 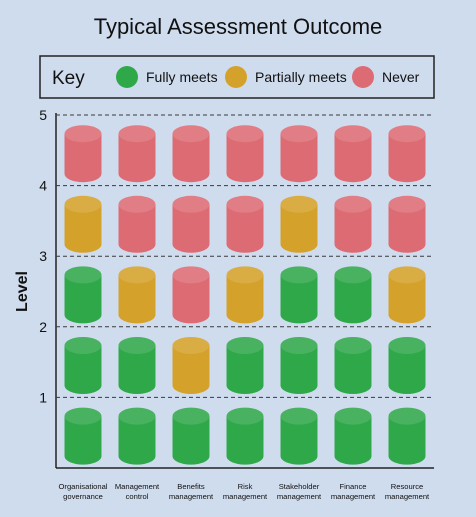 I want to click on legend-item-partial: Partially meets, so click(x=286, y=77).